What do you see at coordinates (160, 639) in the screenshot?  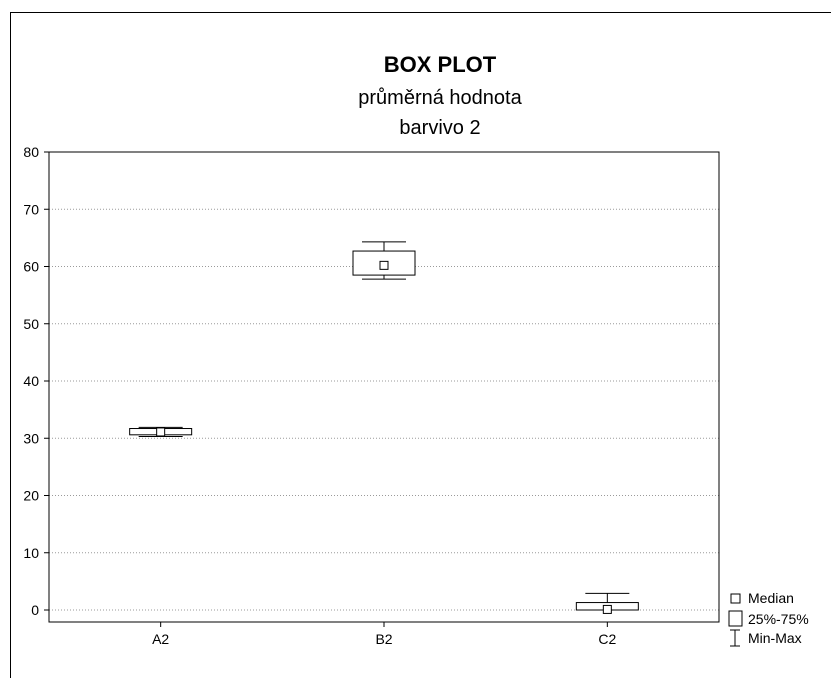 I see `x-tick-label-A2: A2` at bounding box center [160, 639].